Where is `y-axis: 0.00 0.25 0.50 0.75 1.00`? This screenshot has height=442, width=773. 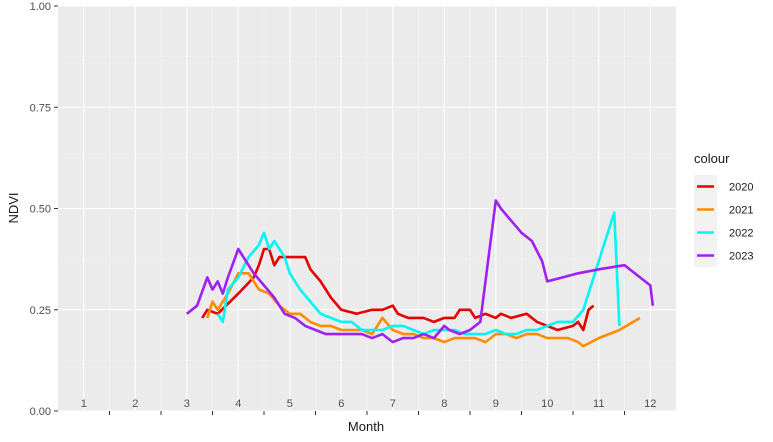
y-axis: 0.00 0.25 0.50 0.75 1.00 is located at coordinates (44, 209).